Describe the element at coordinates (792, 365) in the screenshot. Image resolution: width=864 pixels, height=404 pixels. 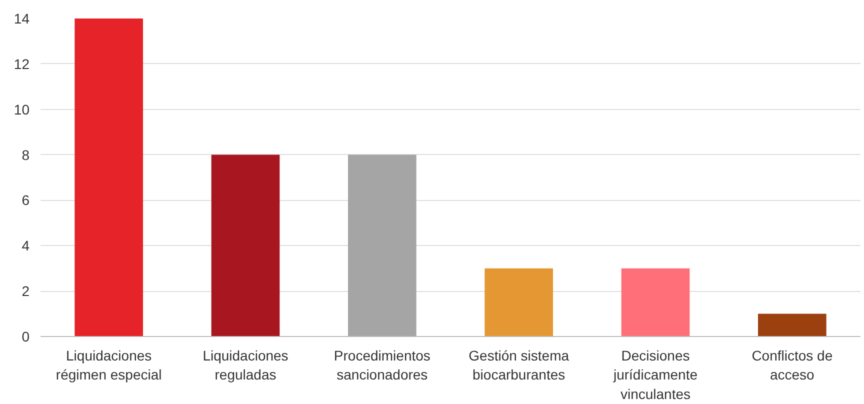
I see `x-tick-label: Conflictos de acceso` at that location.